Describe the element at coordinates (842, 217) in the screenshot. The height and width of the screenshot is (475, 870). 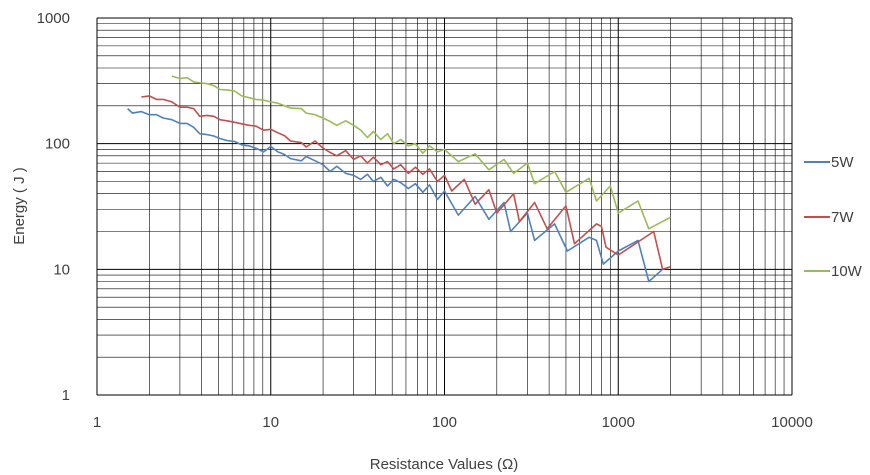
I see `legend-label-7w: 7W` at that location.